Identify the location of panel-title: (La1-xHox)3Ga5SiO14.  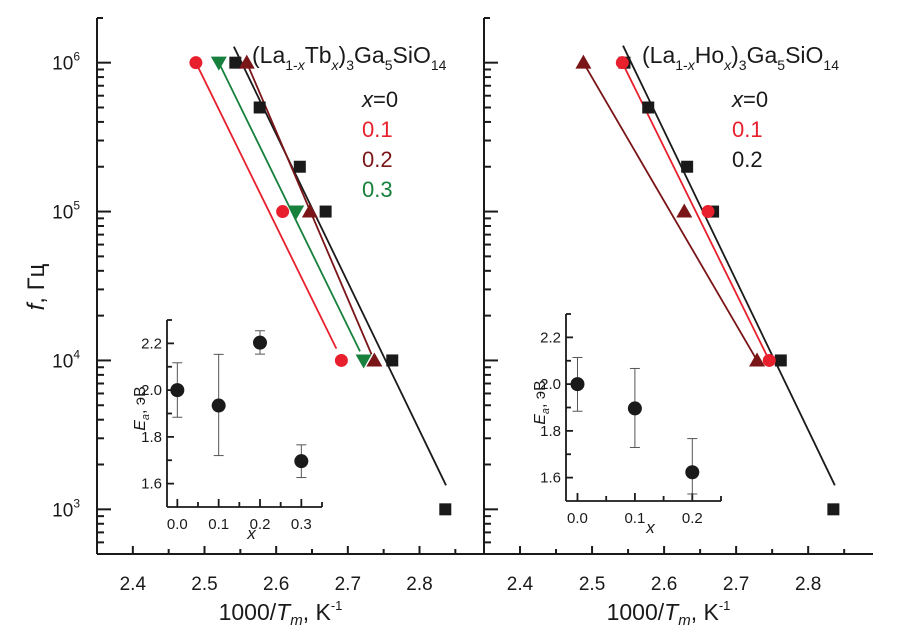
(740, 57).